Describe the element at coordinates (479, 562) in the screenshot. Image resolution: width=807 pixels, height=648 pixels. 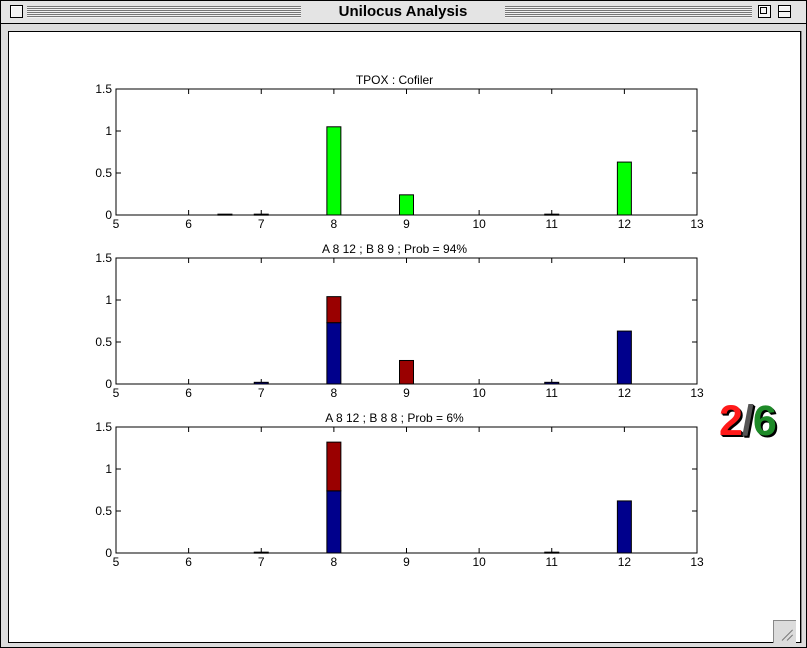
I see `chart-3-xtick-label: 10` at that location.